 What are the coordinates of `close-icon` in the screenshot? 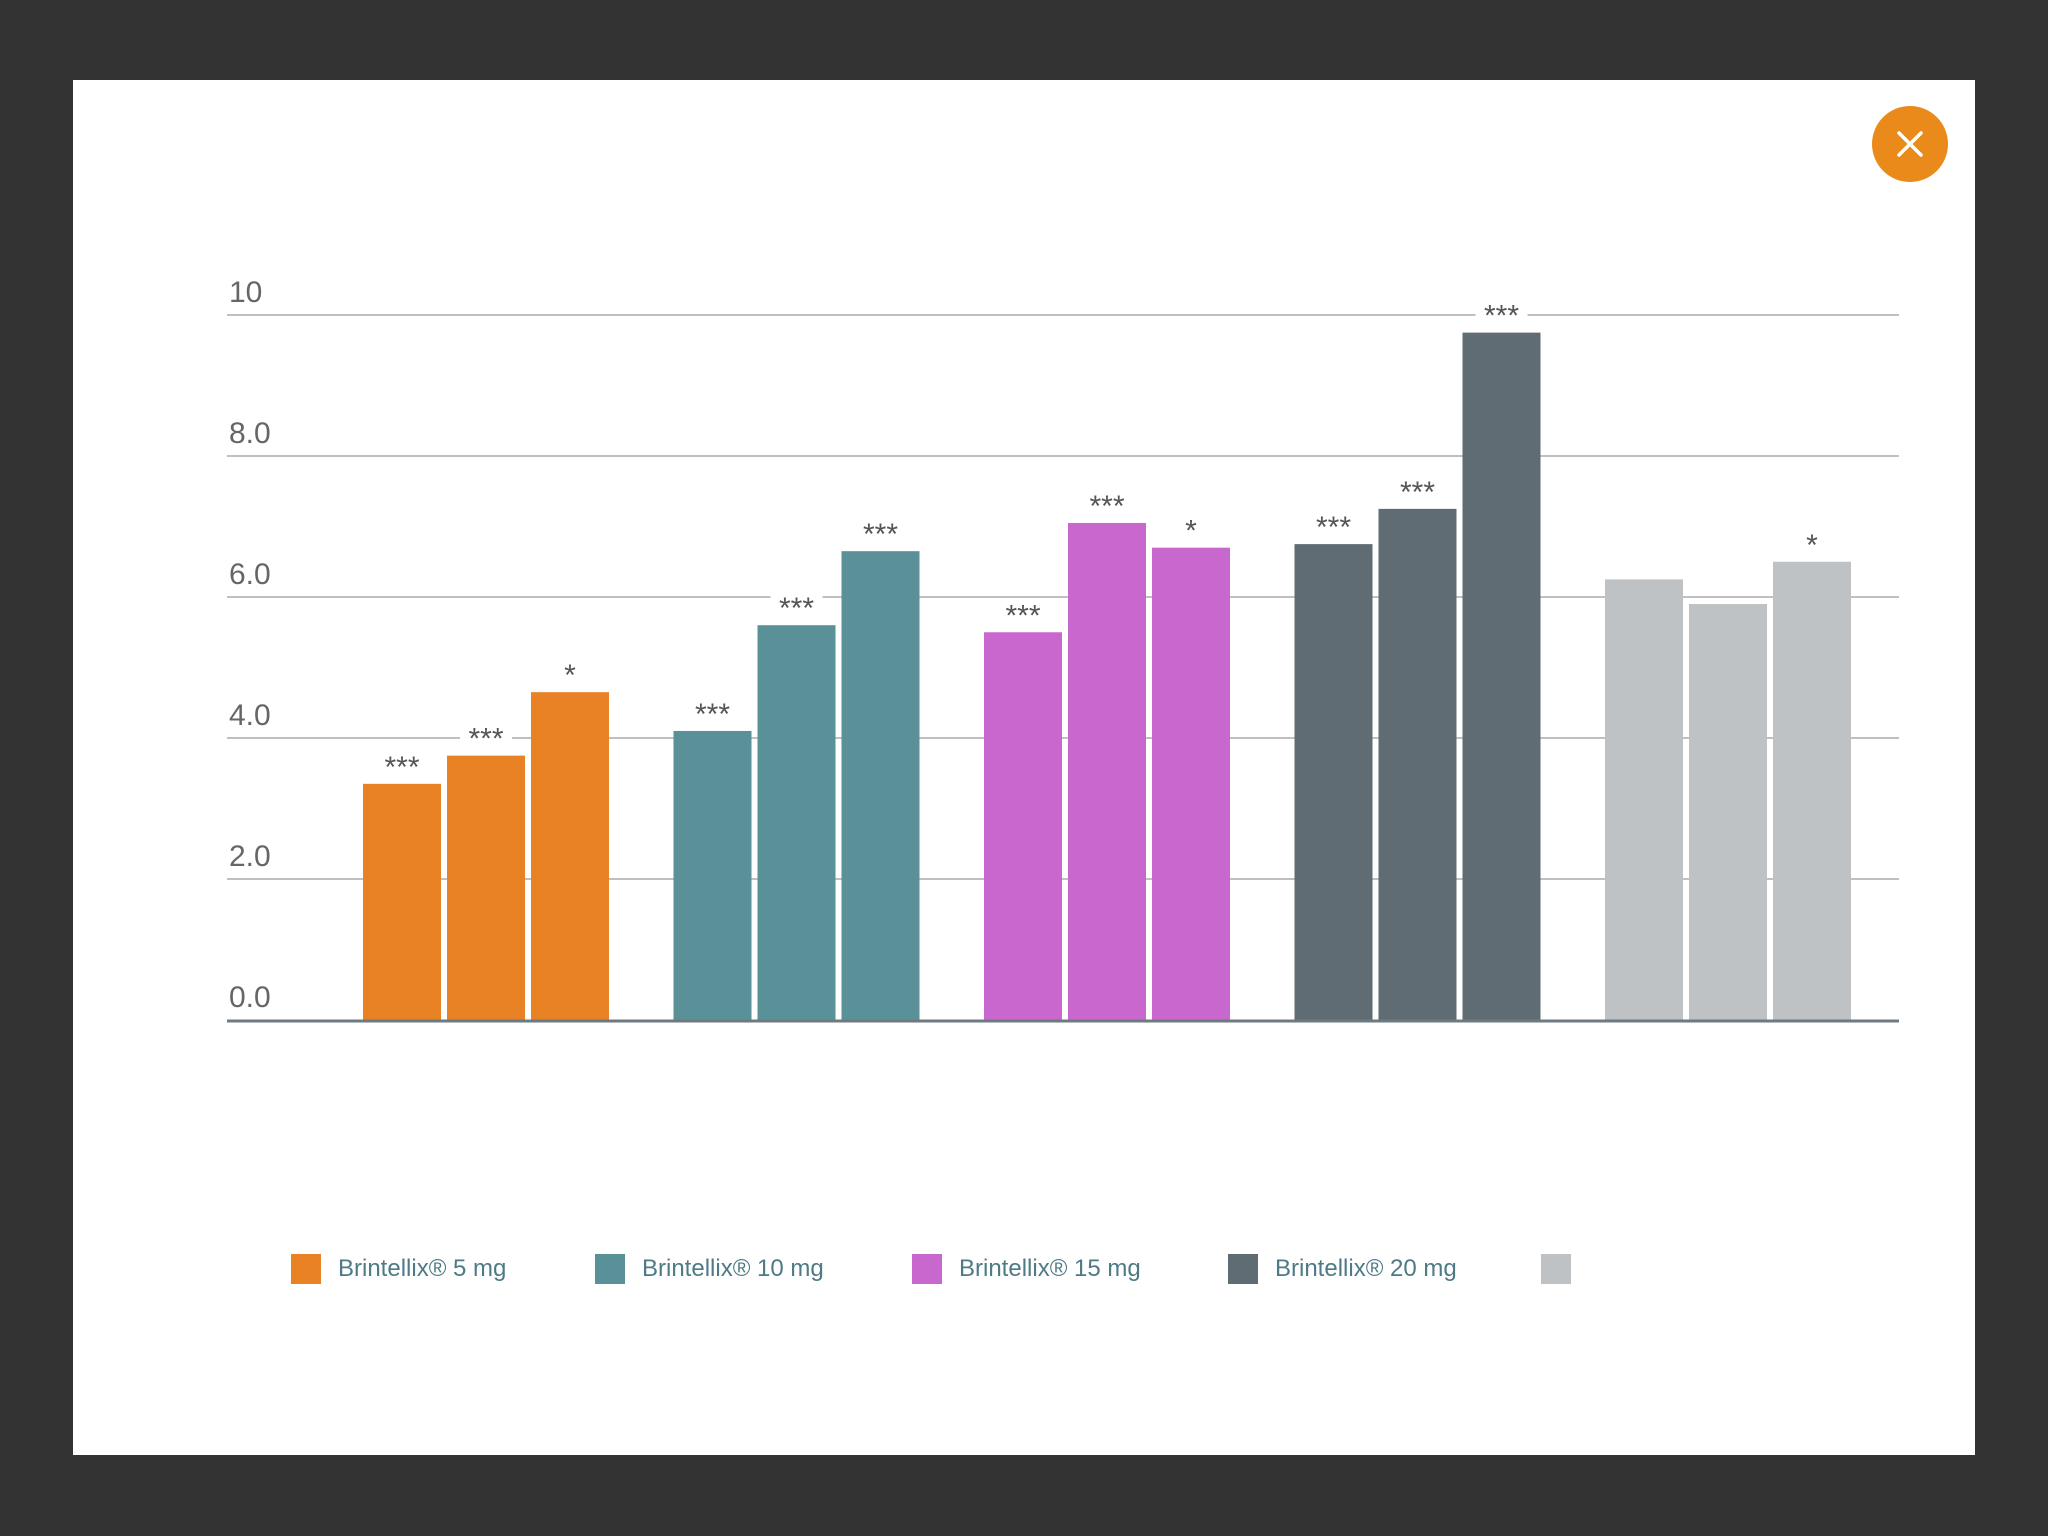 It's located at (1910, 144).